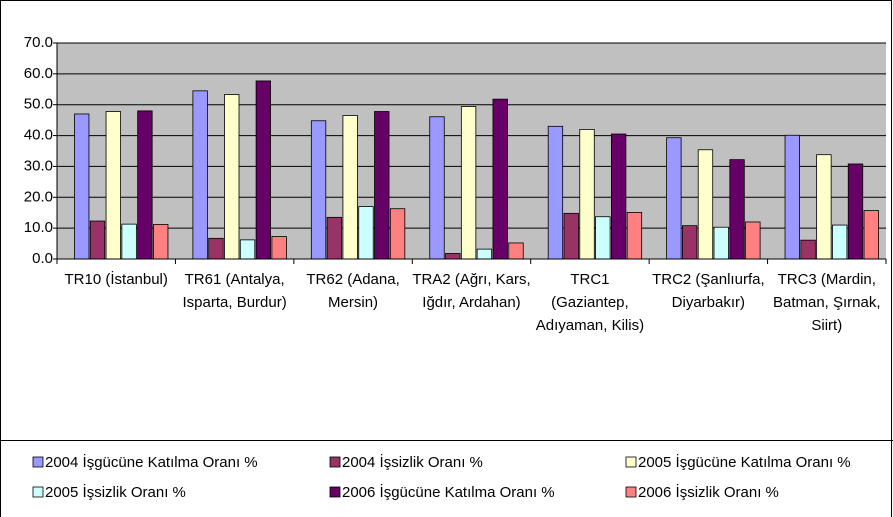  What do you see at coordinates (38, 196) in the screenshot?
I see `y-tick-label: 20.0` at bounding box center [38, 196].